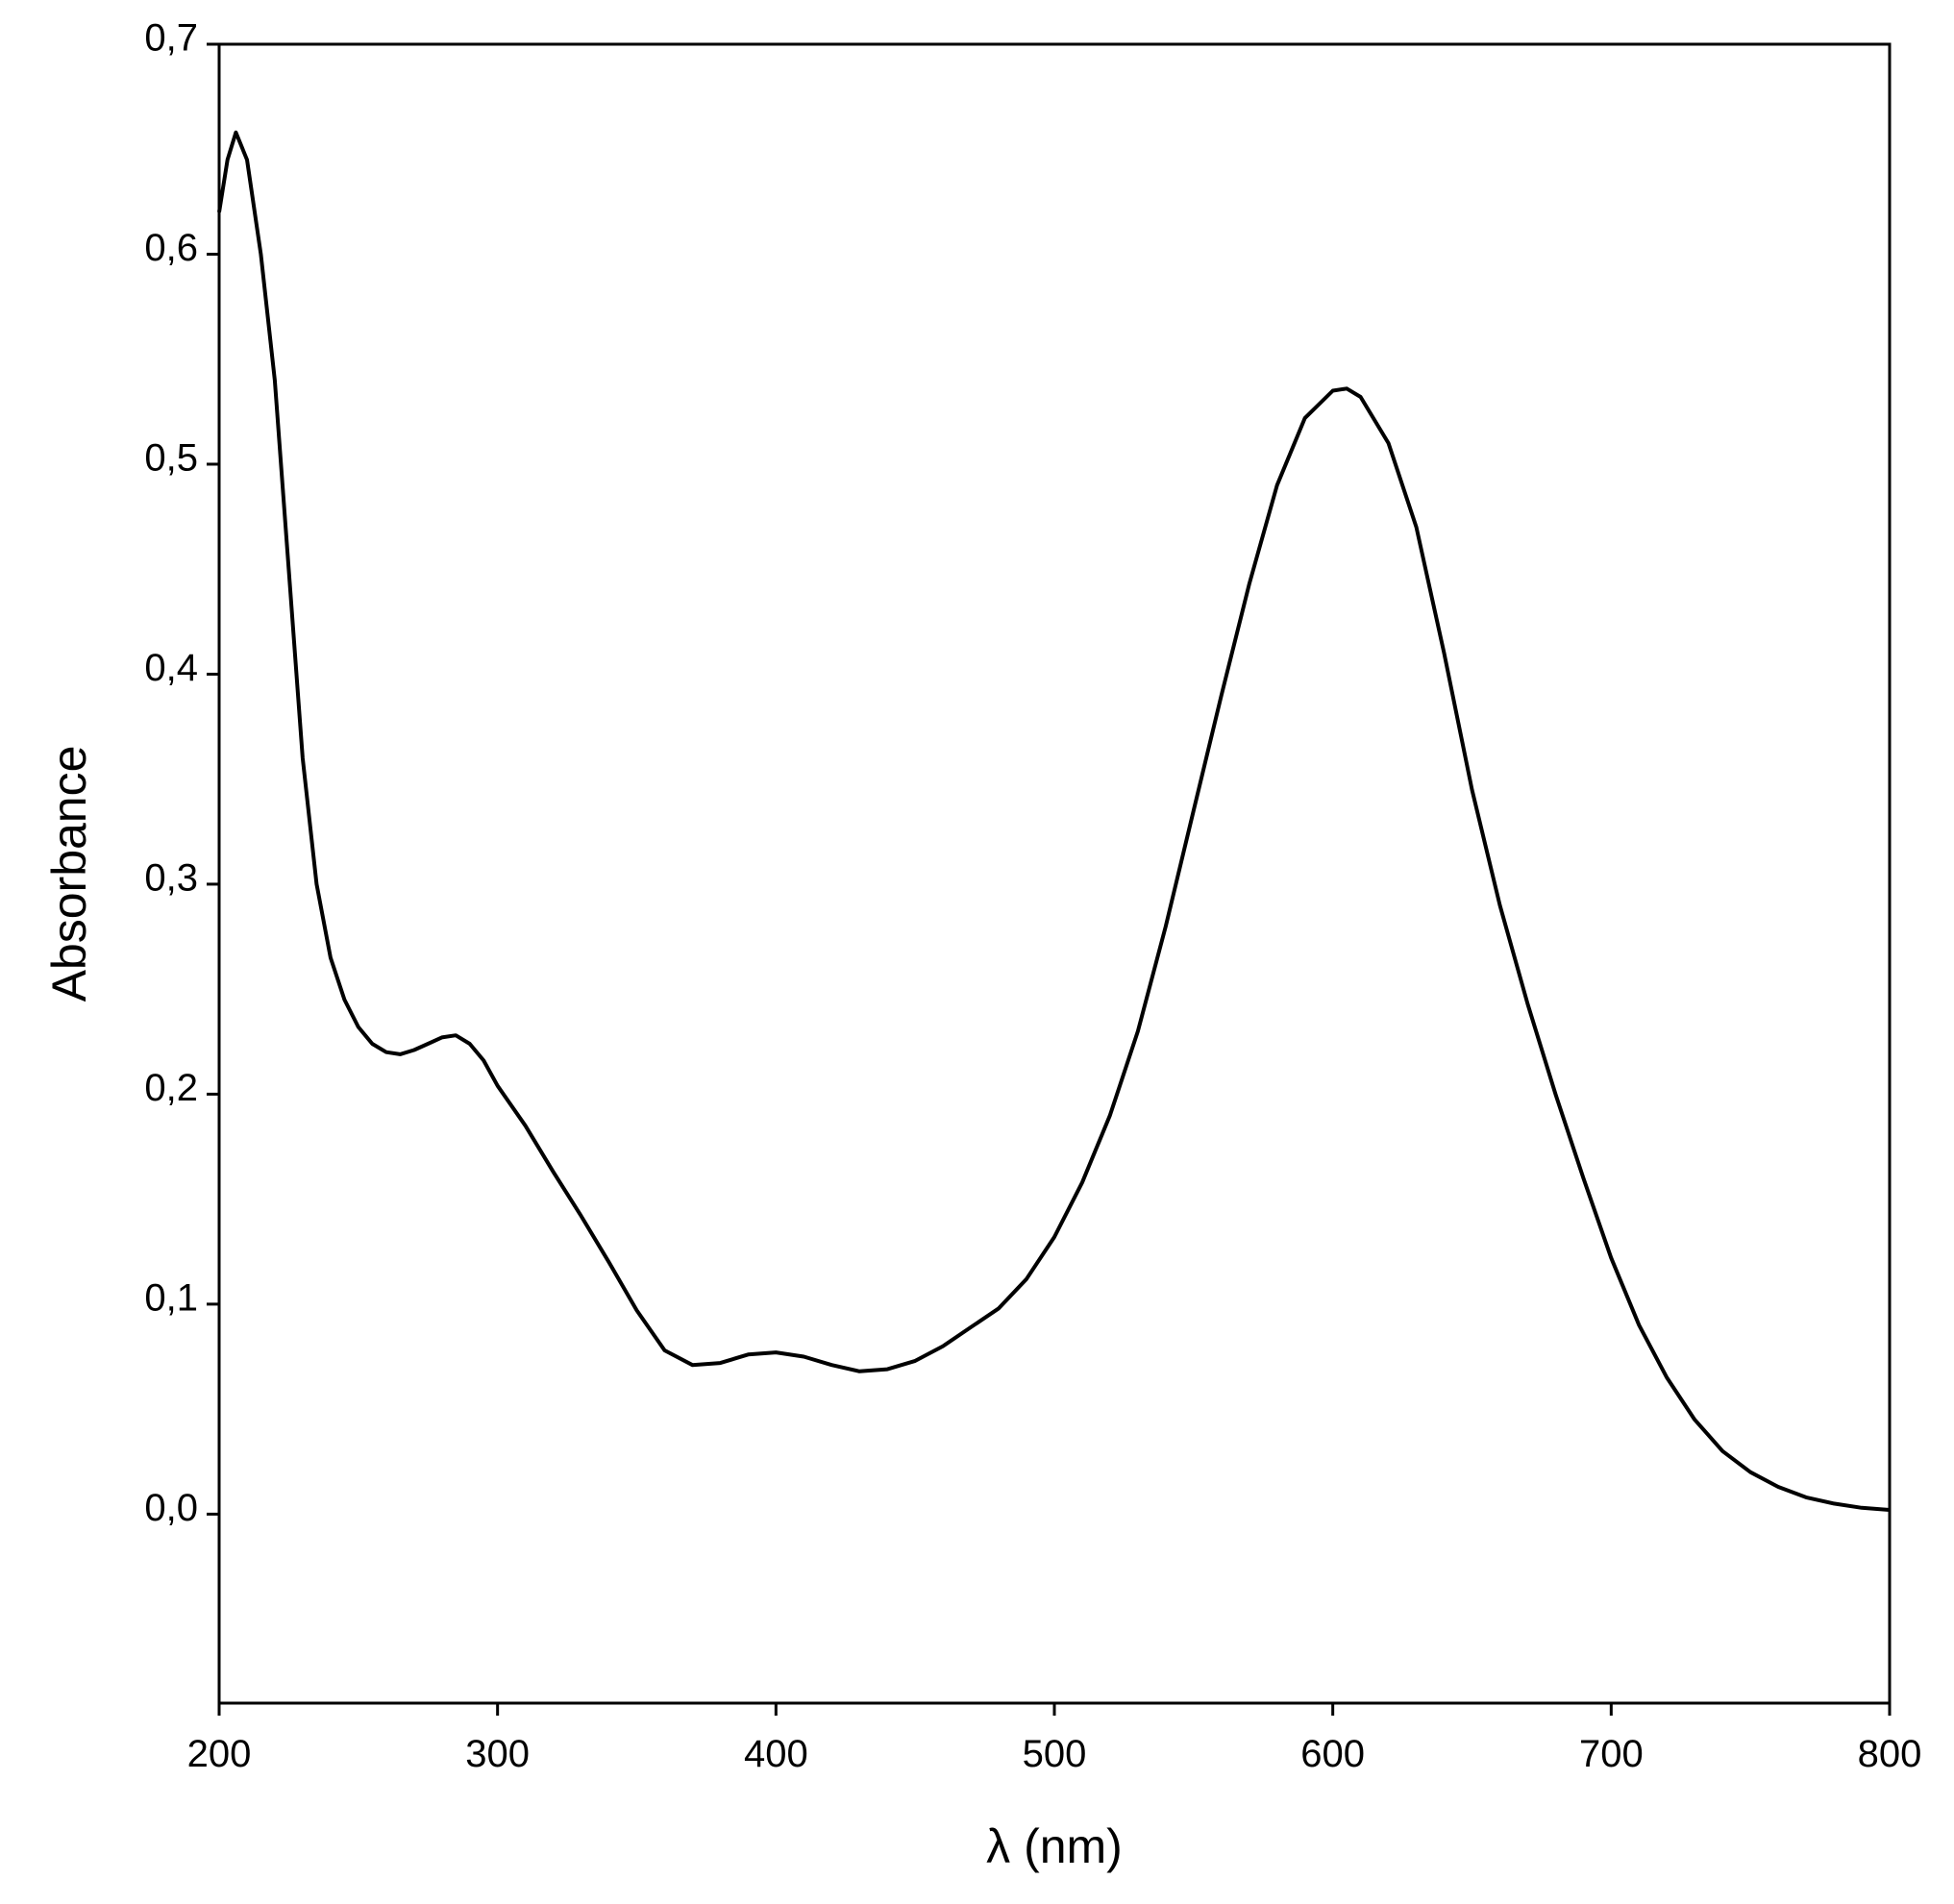 The height and width of the screenshot is (1904, 1954). Describe the element at coordinates (497, 1754) in the screenshot. I see `x-tick-label: 300` at that location.